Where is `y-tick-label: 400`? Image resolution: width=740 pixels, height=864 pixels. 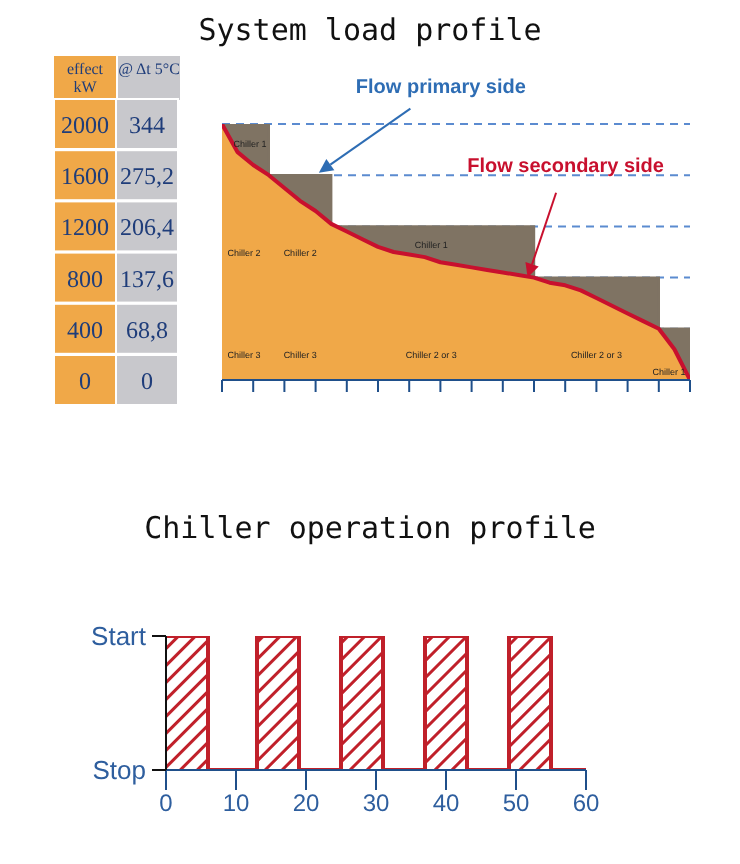
y-tick-label: 400 is located at coordinates (85, 329).